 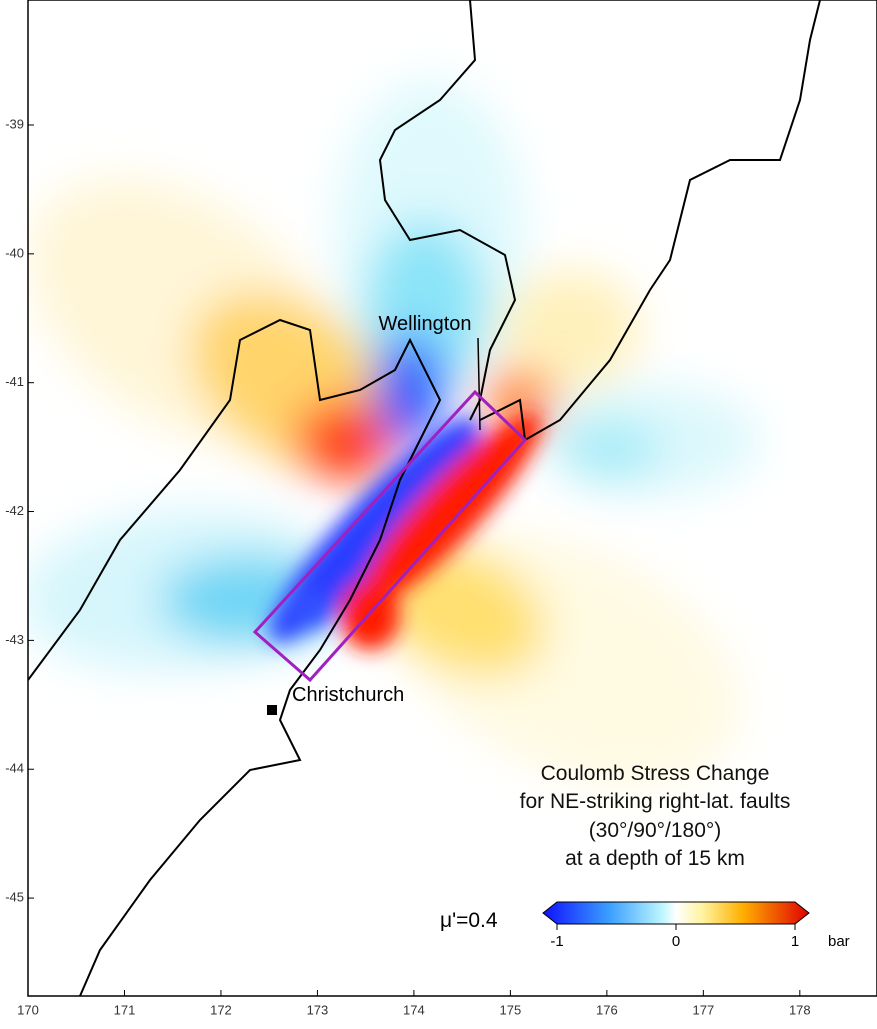 What do you see at coordinates (125, 1009) in the screenshot?
I see `x-tick-label: 171` at bounding box center [125, 1009].